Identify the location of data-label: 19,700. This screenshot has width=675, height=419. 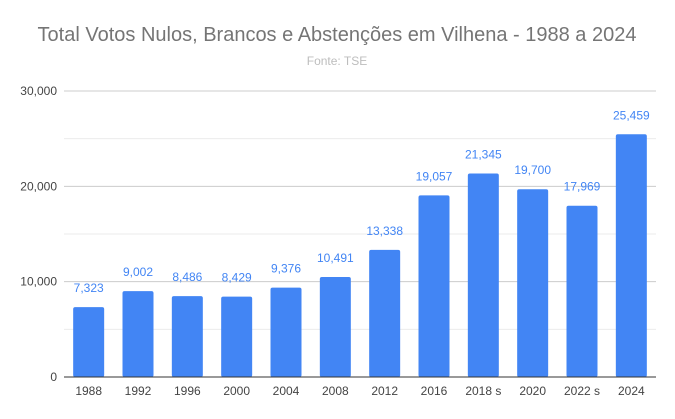
(532, 170).